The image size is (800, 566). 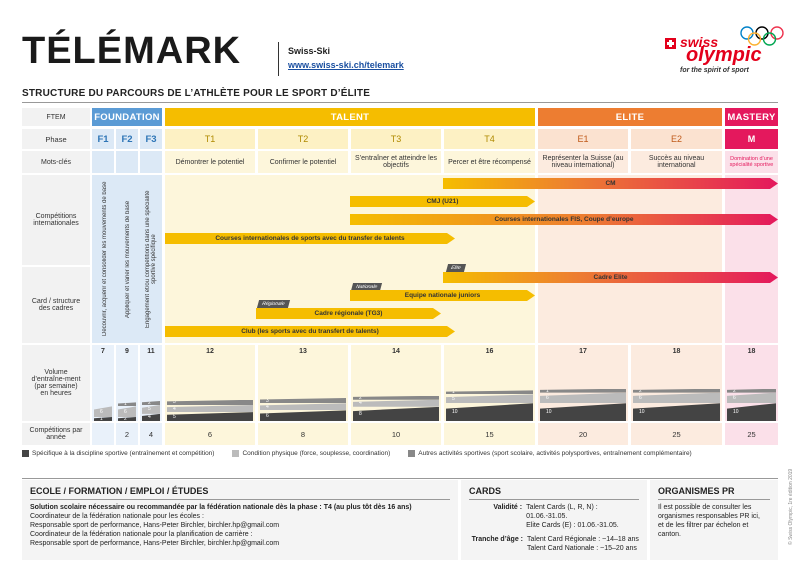 I want to click on swiss-cross-icon, so click(x=670, y=43).